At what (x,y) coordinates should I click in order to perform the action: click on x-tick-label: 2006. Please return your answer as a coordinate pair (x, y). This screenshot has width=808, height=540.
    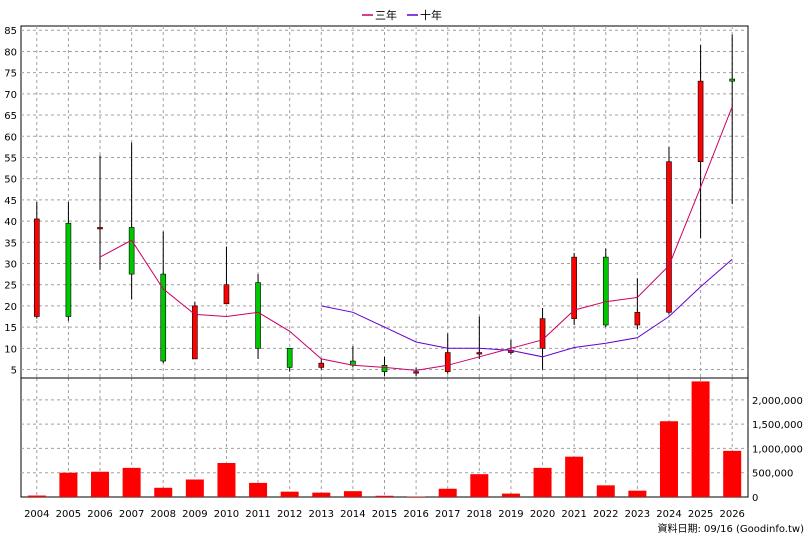
    Looking at the image, I should click on (99, 514).